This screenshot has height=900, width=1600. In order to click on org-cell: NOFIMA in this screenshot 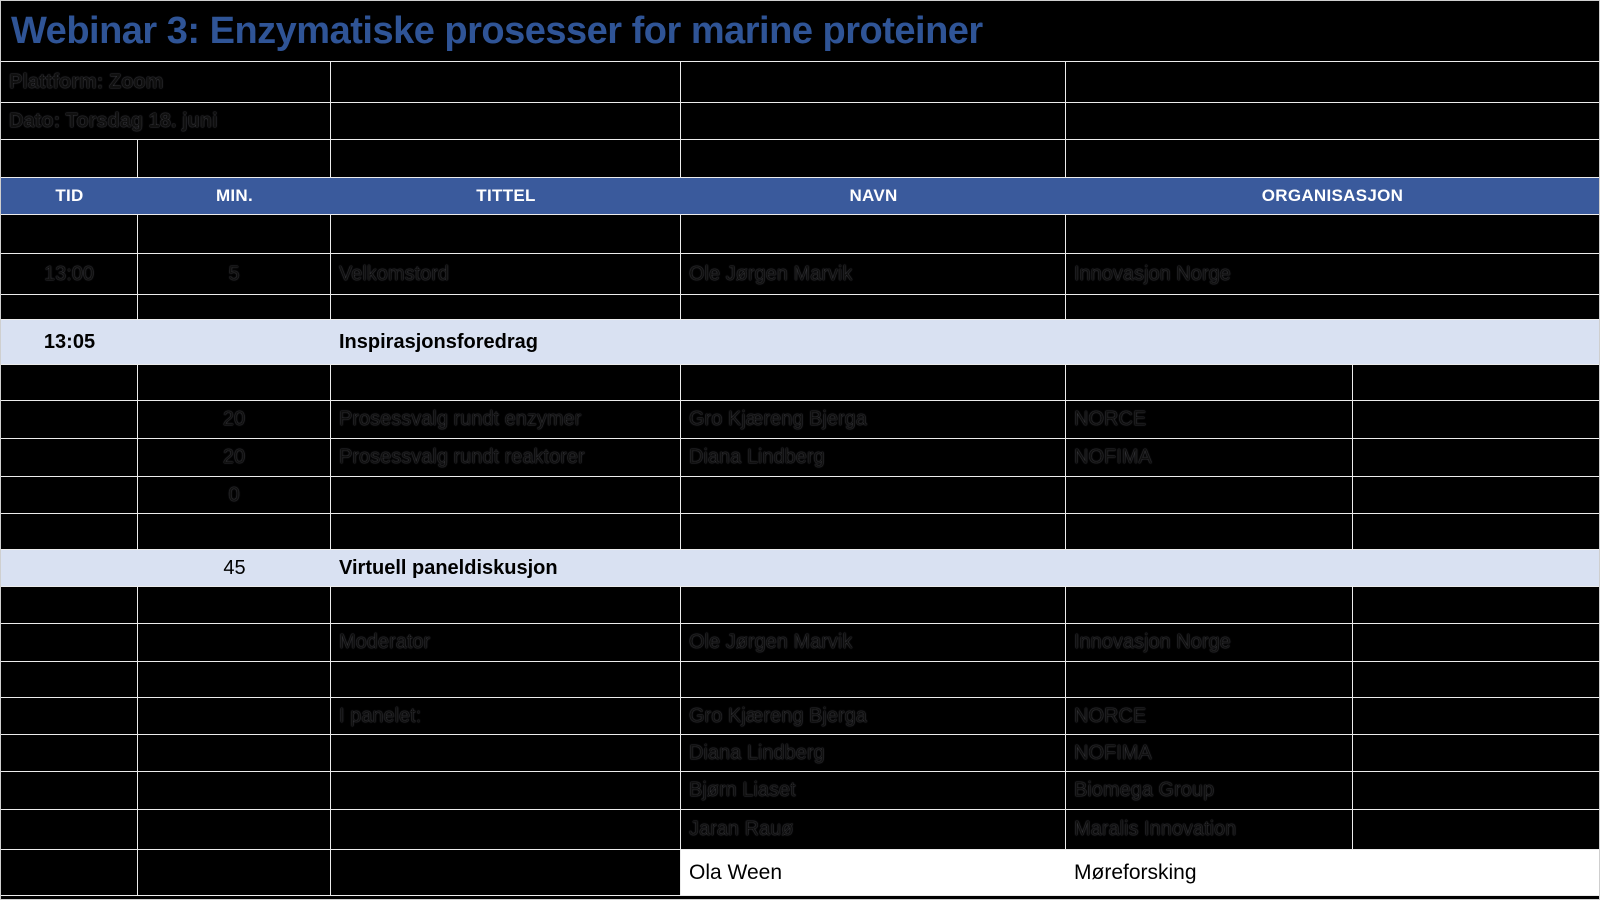, I will do `click(1209, 457)`.